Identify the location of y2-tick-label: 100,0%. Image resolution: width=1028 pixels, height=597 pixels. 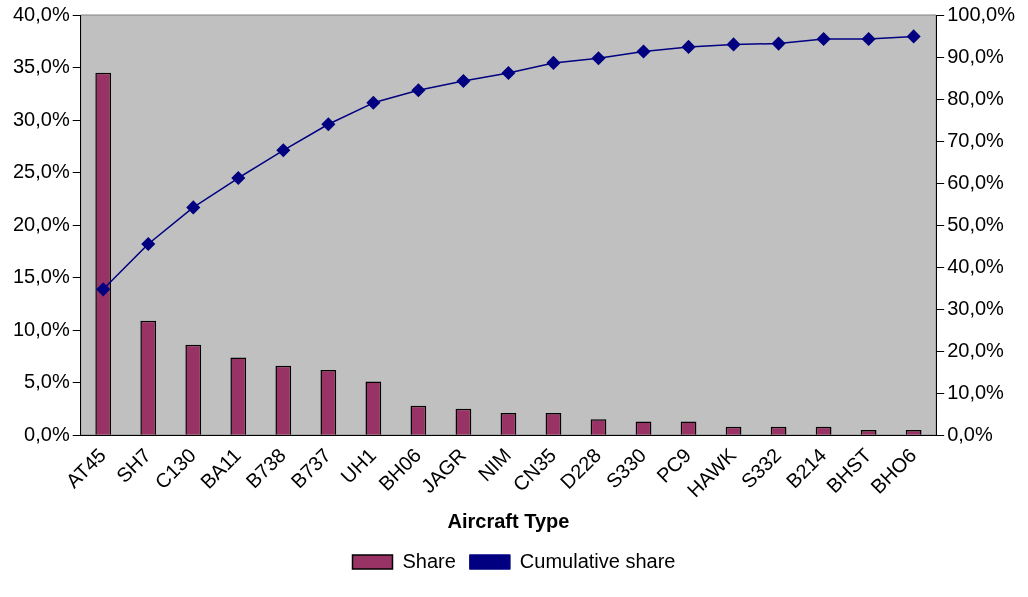
(981, 13).